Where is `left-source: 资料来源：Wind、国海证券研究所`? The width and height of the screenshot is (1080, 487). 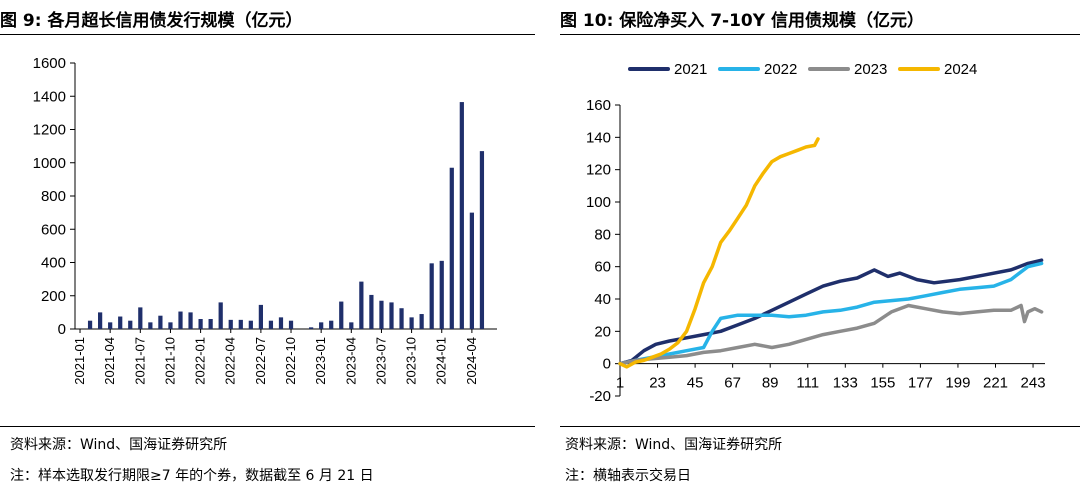
left-source: 资料来源：Wind、国海证券研究所 is located at coordinates (119, 445).